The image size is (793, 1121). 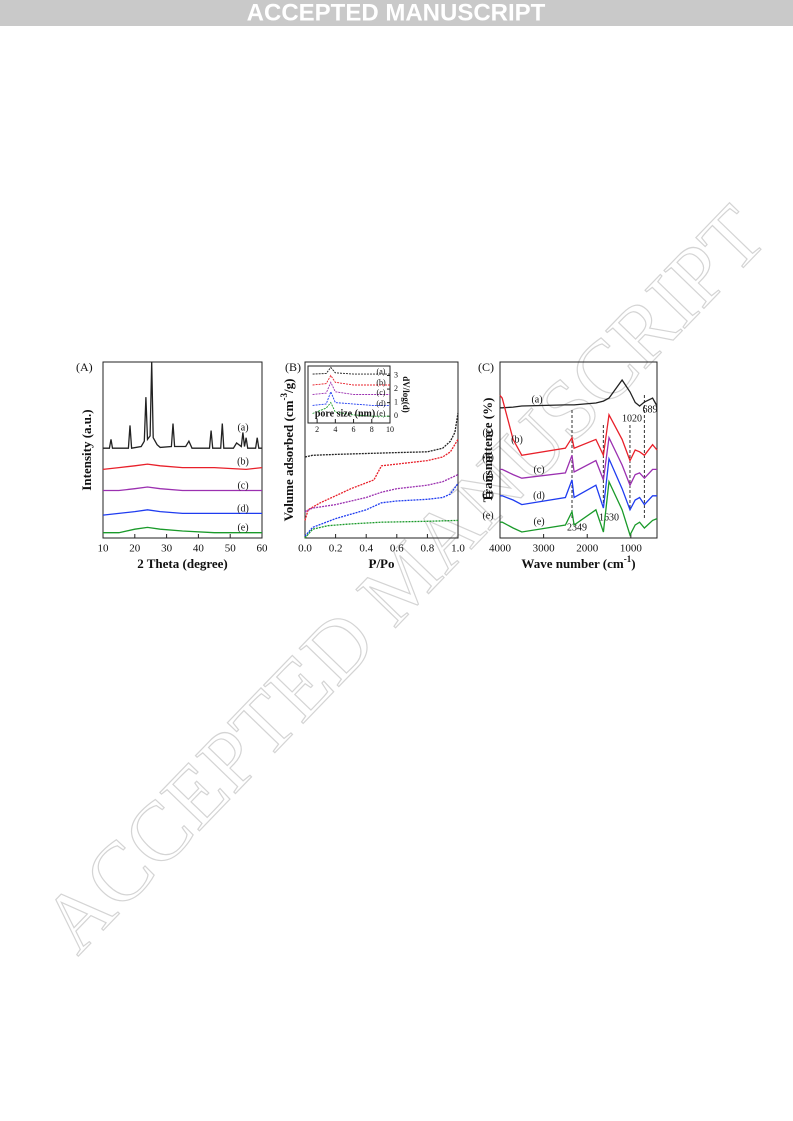 I want to click on banner-bg, so click(x=396, y=13).